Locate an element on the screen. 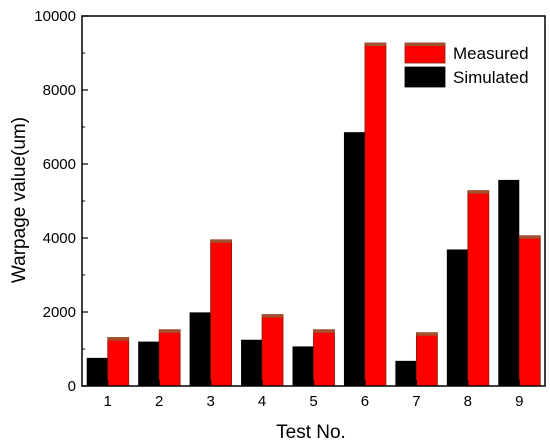 This screenshot has height=443, width=550. y-axis: 0 2000 4000 6000 8000 10000 is located at coordinates (61, 201).